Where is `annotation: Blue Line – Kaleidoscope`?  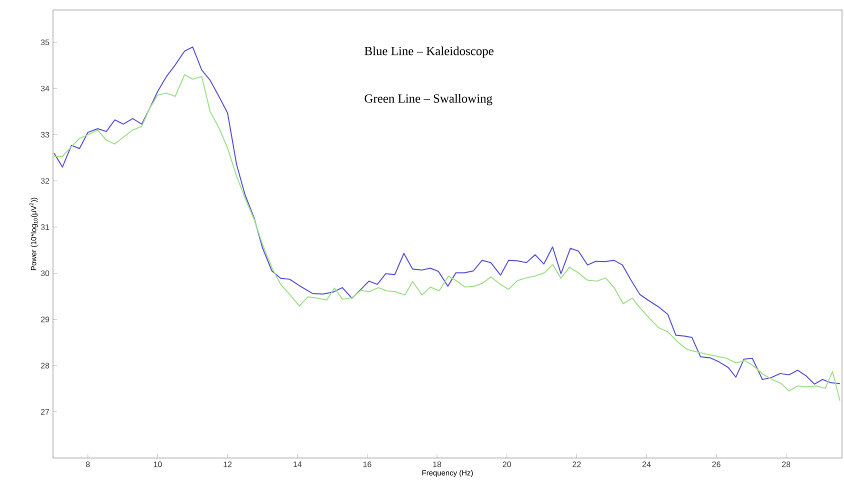
annotation: Blue Line – Kaleidoscope is located at coordinates (429, 52).